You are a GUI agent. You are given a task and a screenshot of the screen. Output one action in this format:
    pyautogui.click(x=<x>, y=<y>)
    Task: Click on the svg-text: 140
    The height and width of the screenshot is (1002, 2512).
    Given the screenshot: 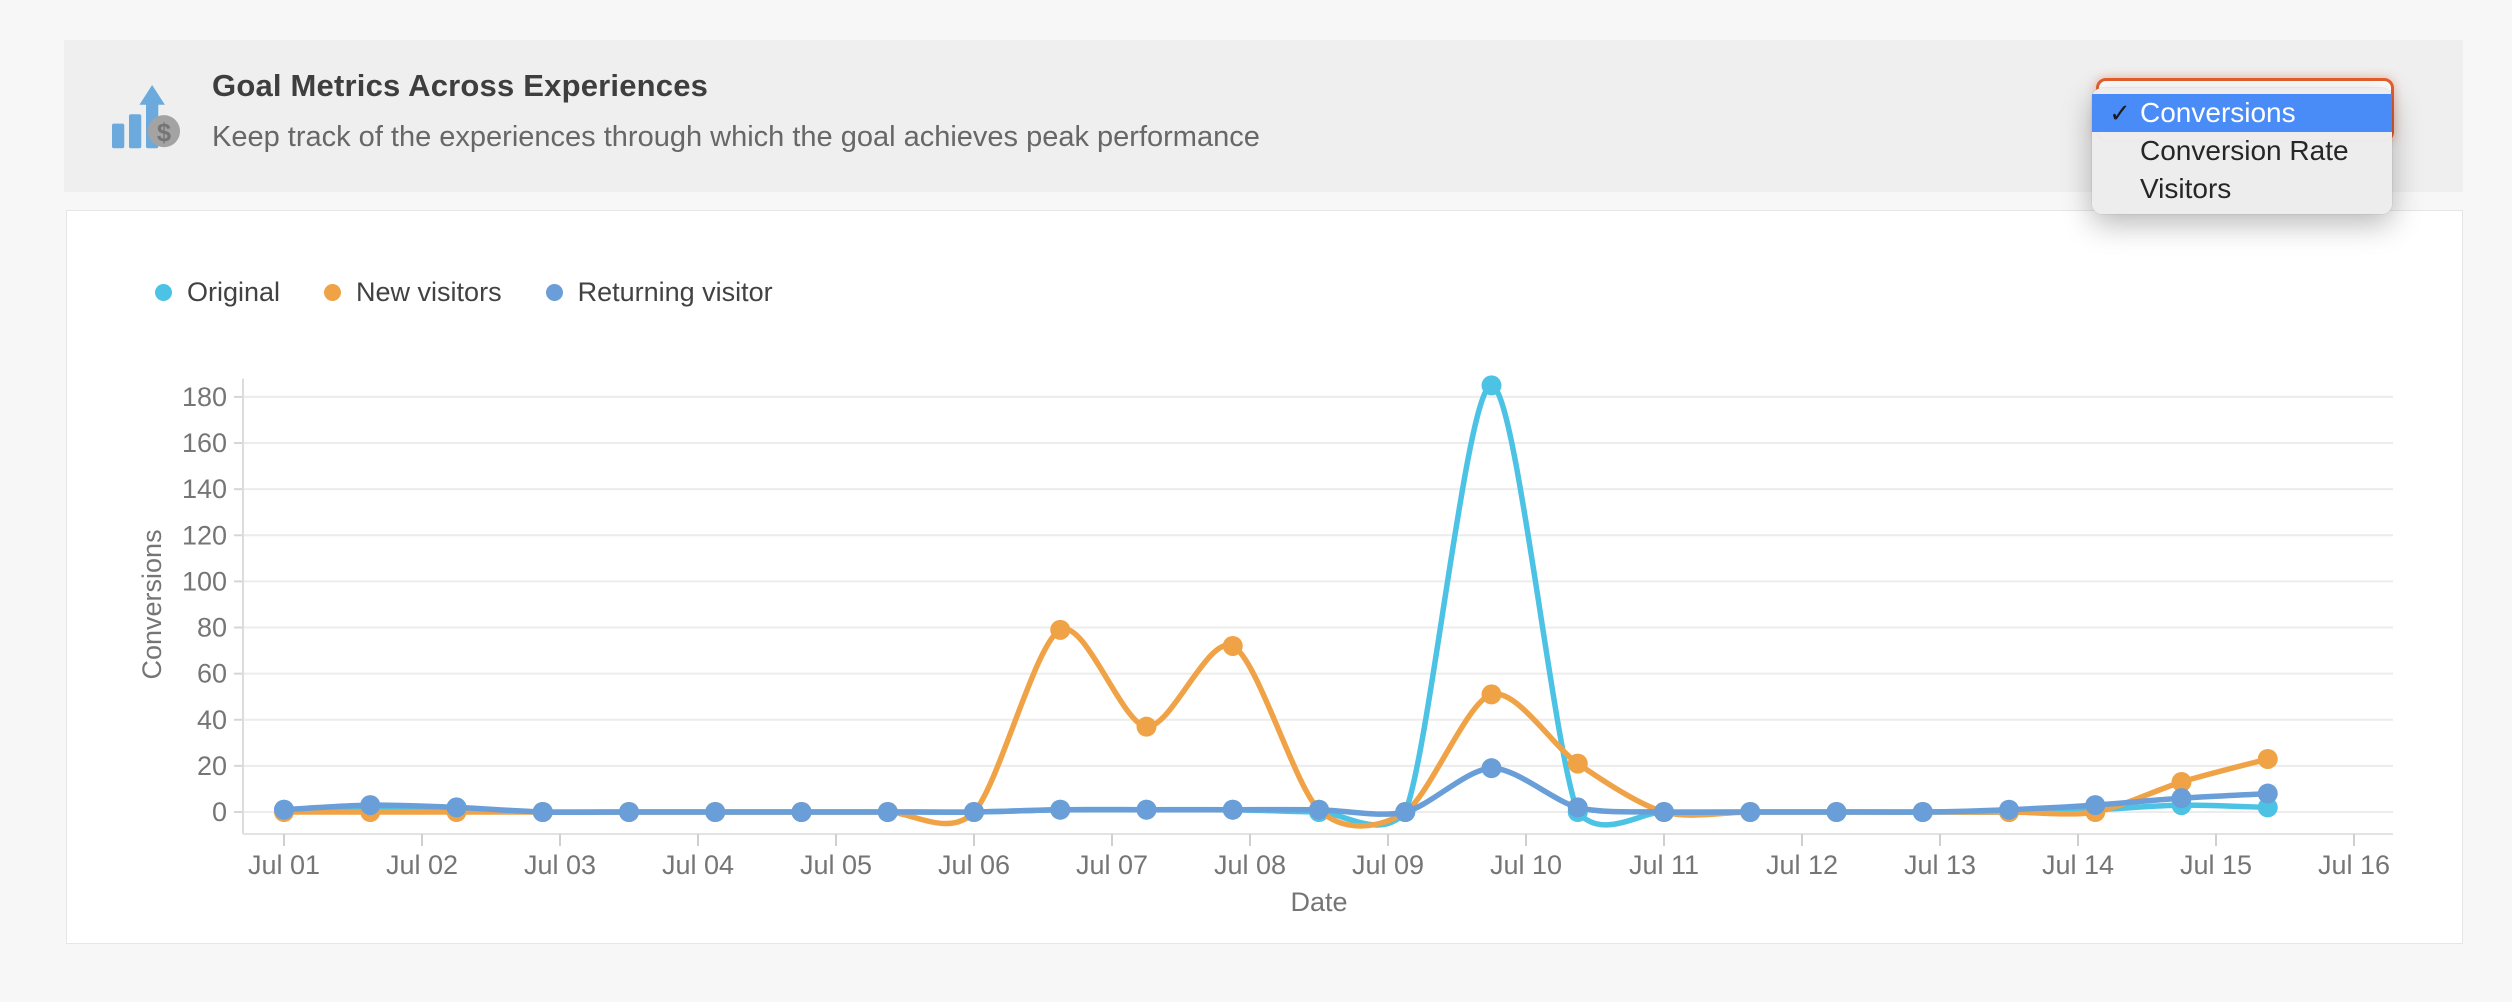 What is the action you would take?
    pyautogui.click(x=204, y=489)
    